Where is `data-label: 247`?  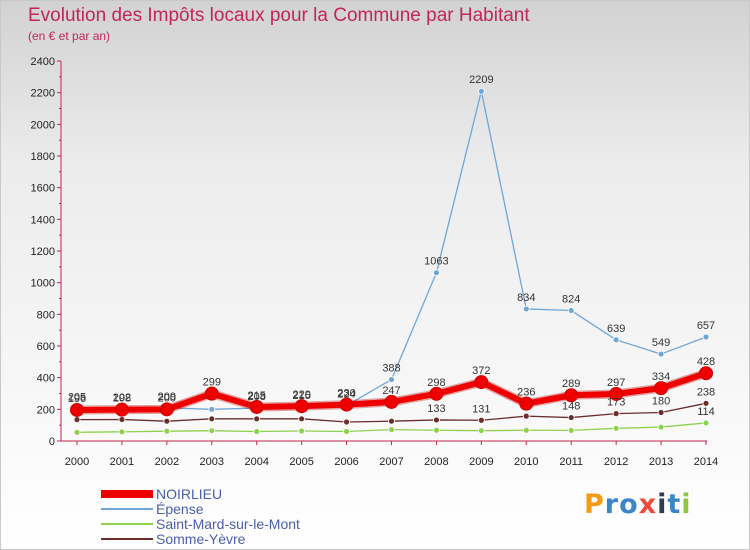
data-label: 247 is located at coordinates (391, 391).